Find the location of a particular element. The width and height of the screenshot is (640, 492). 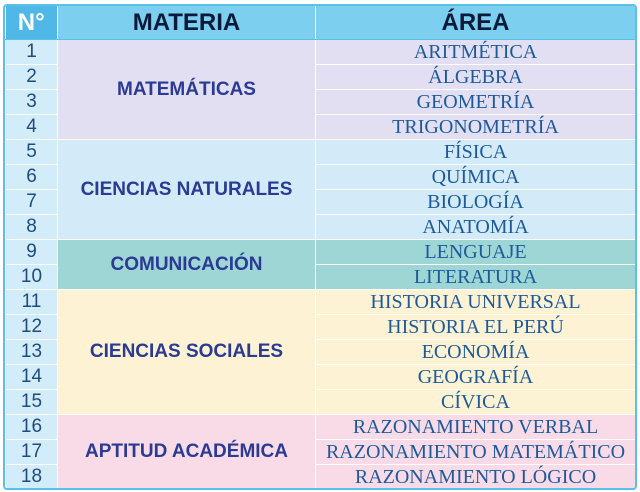

table-row: 12 HISTORIA EL PERÚ is located at coordinates (320, 327).